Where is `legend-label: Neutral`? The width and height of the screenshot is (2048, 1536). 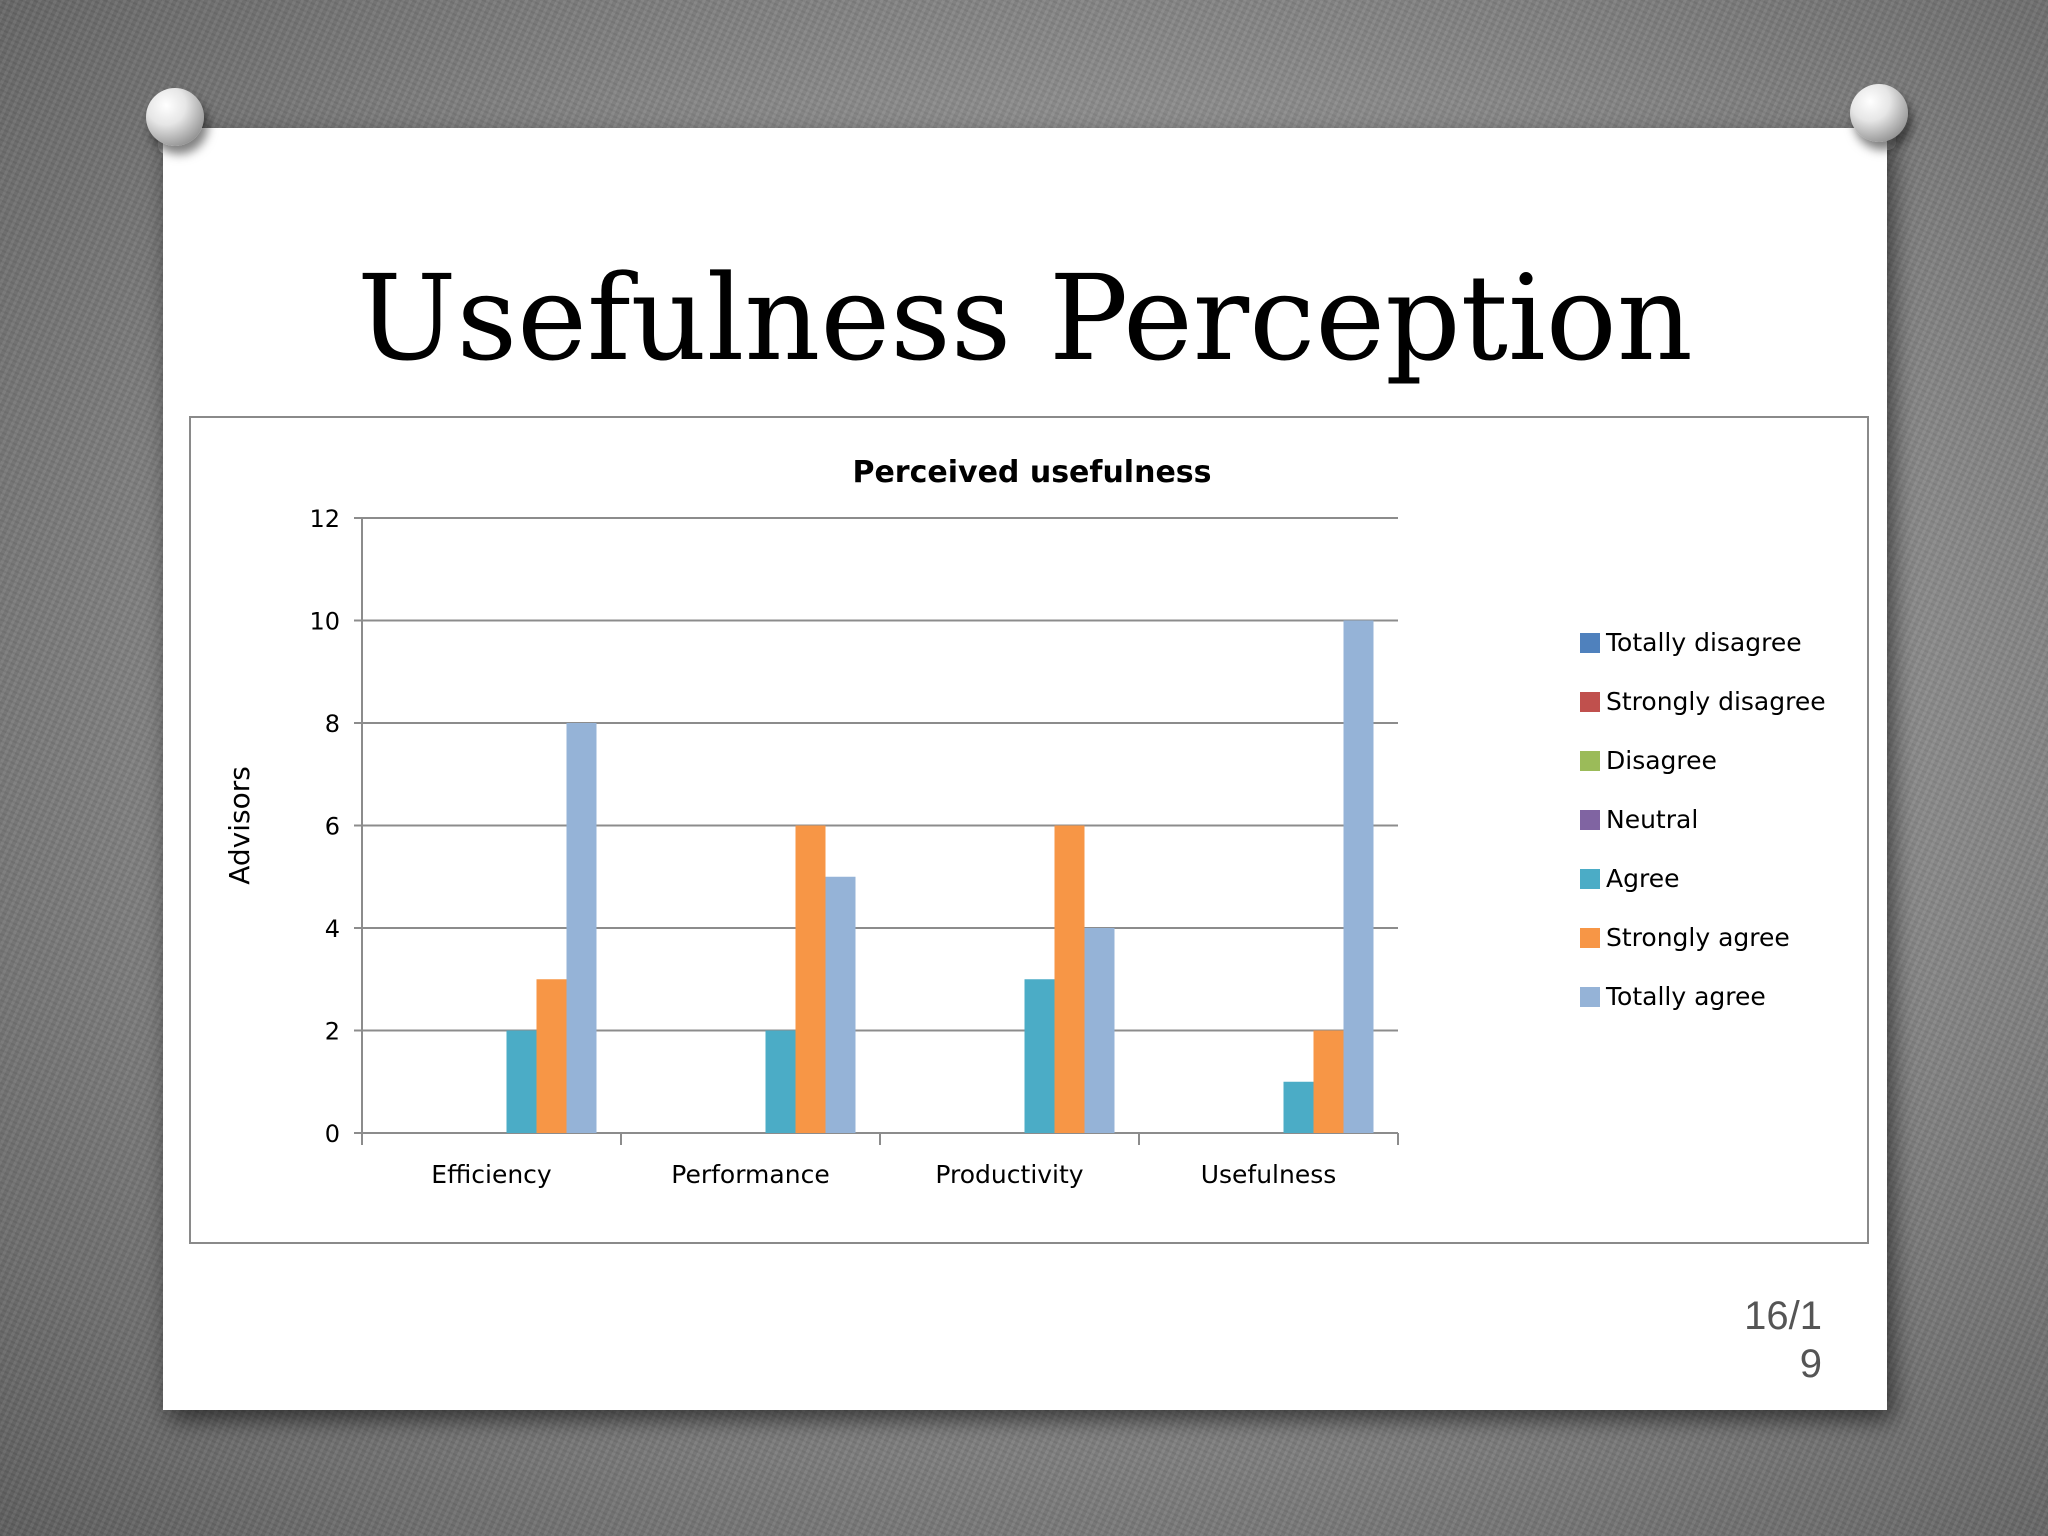
legend-label: Neutral is located at coordinates (1652, 819).